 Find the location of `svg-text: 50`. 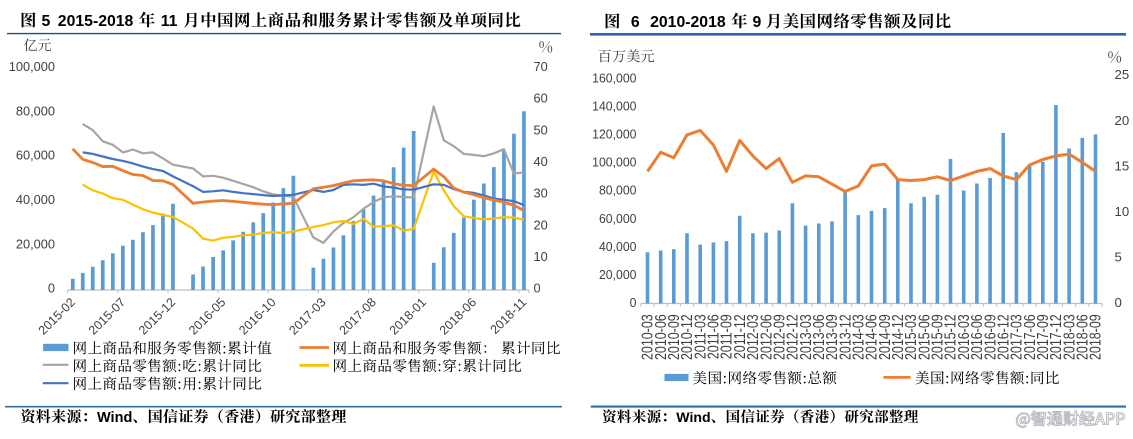

svg-text: 50 is located at coordinates (541, 129).